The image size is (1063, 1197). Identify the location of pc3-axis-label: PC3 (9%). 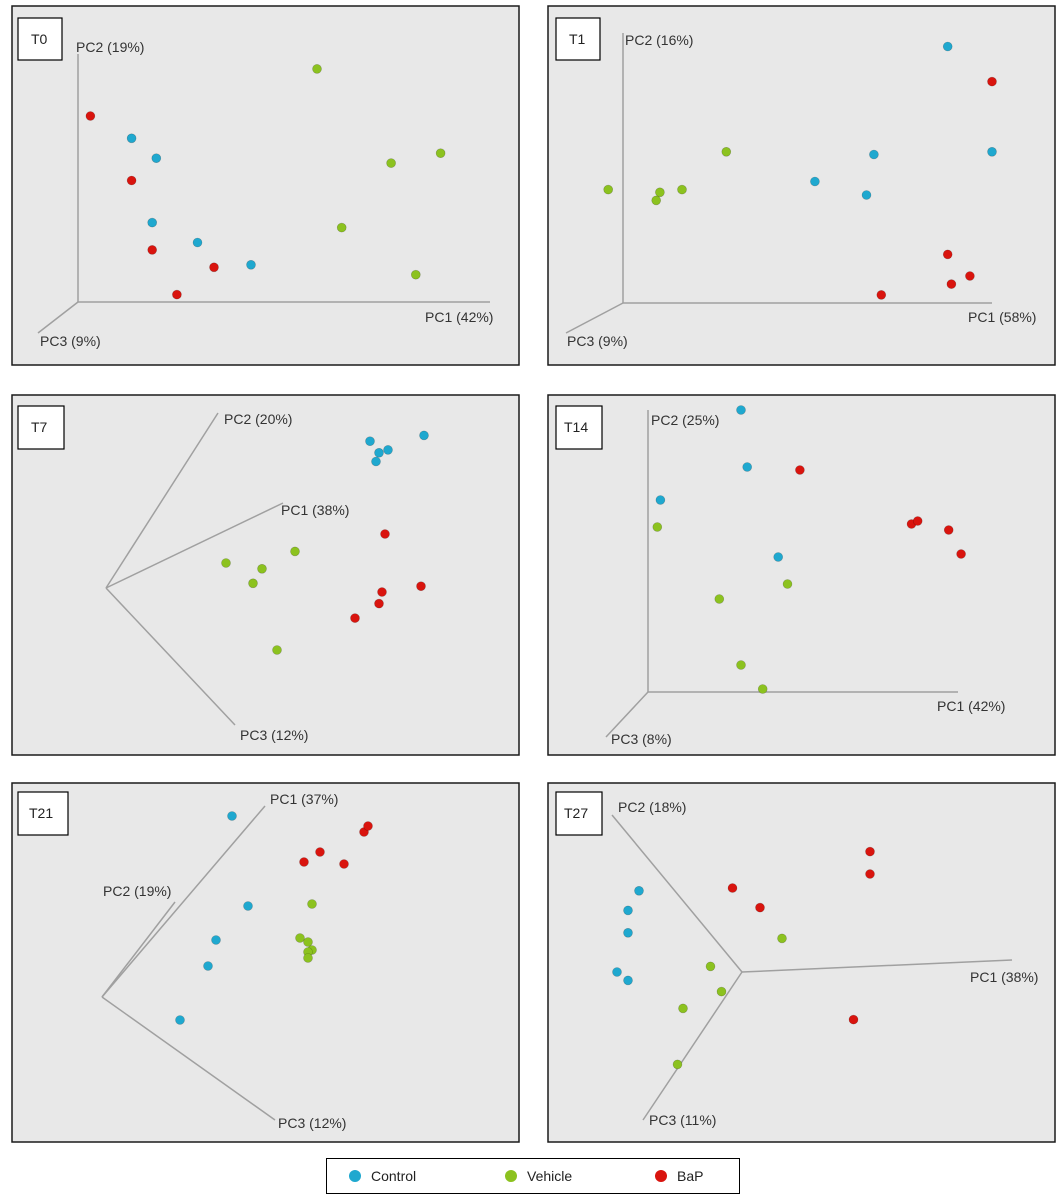
(70, 341).